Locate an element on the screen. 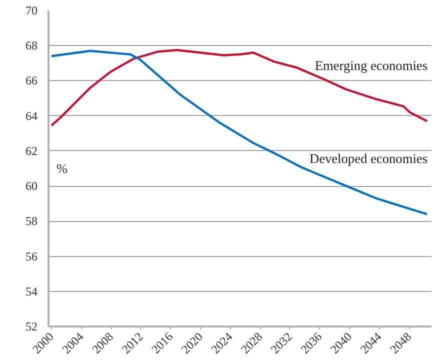 The width and height of the screenshot is (445, 362). y-tick-label: 62 is located at coordinates (32, 151).